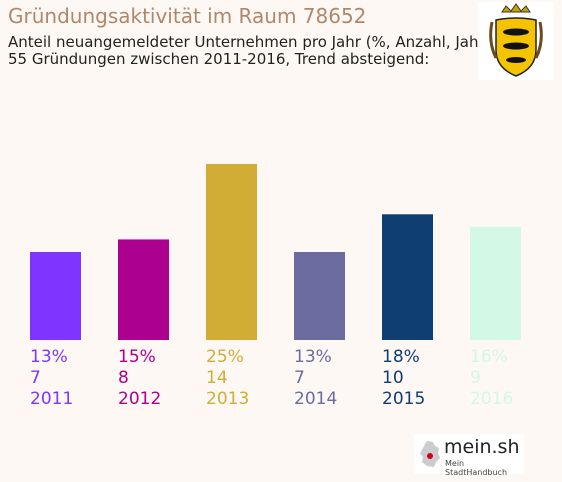 This screenshot has width=562, height=482. What do you see at coordinates (143, 289) in the screenshot?
I see `bar-2012` at bounding box center [143, 289].